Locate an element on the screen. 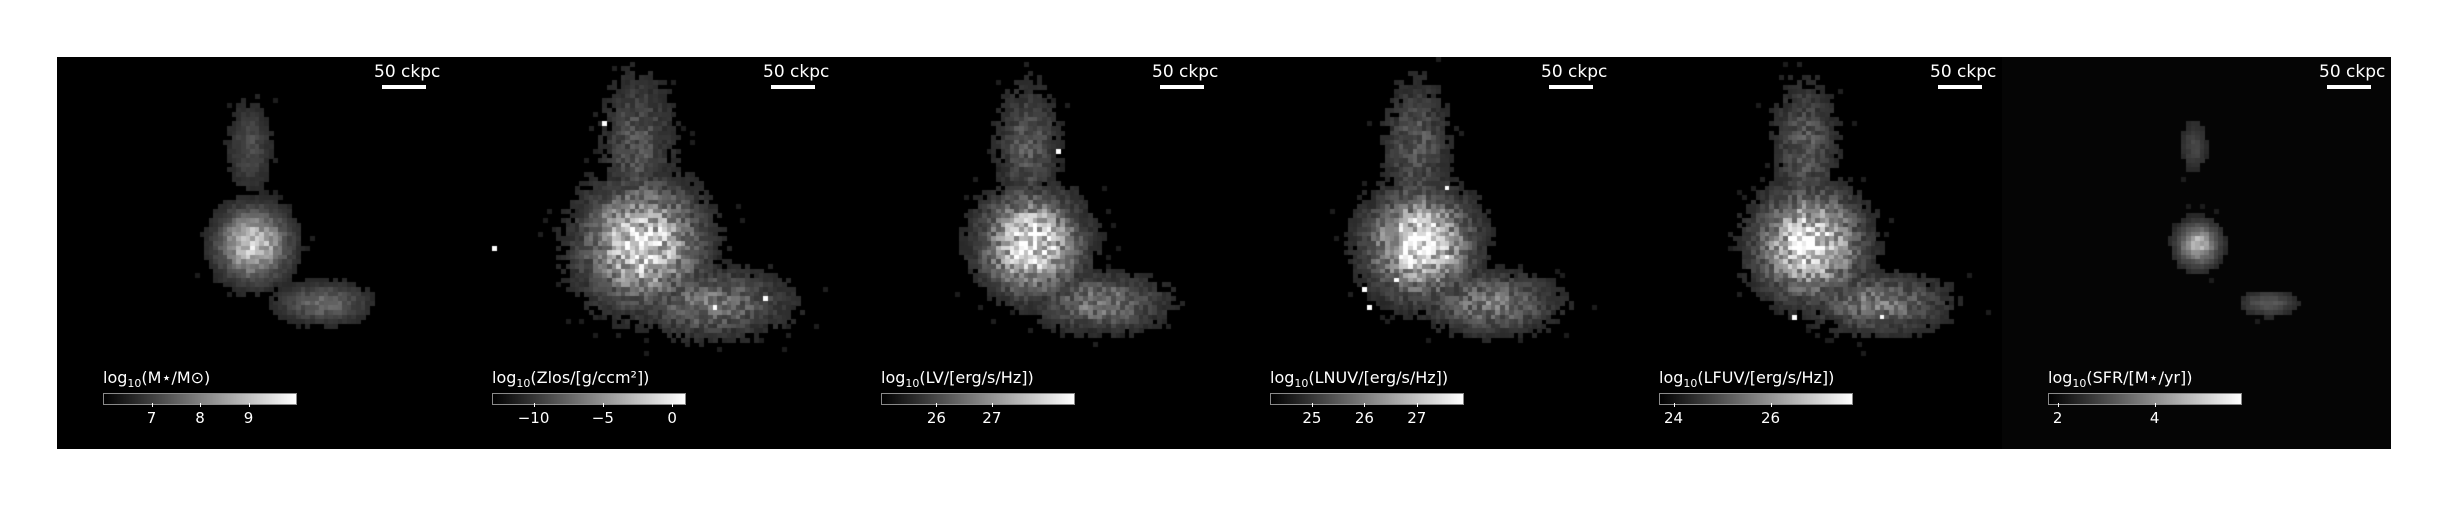 Image resolution: width=2444 pixels, height=507 pixels. galaxy-map-panel-1: 50 ckpc log10(M⋆/M⊙) 7 8 9 is located at coordinates (251, 253).